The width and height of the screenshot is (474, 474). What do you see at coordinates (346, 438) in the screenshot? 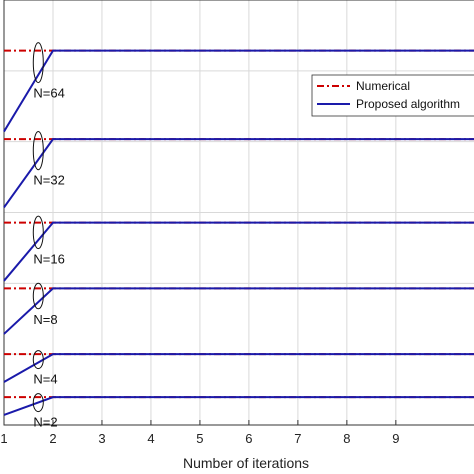
I see `x-tick-label: 8` at bounding box center [346, 438].